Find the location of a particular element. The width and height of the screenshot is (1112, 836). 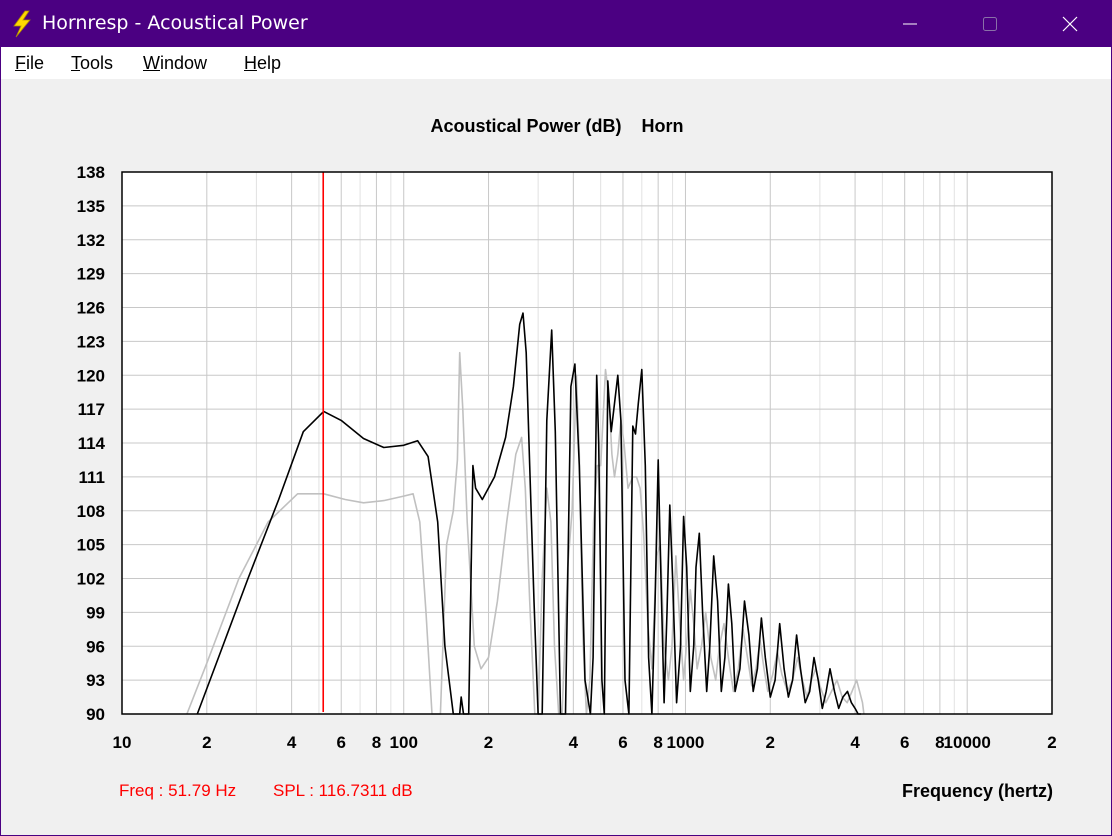

y-tick-label: 114 is located at coordinates (92, 443).